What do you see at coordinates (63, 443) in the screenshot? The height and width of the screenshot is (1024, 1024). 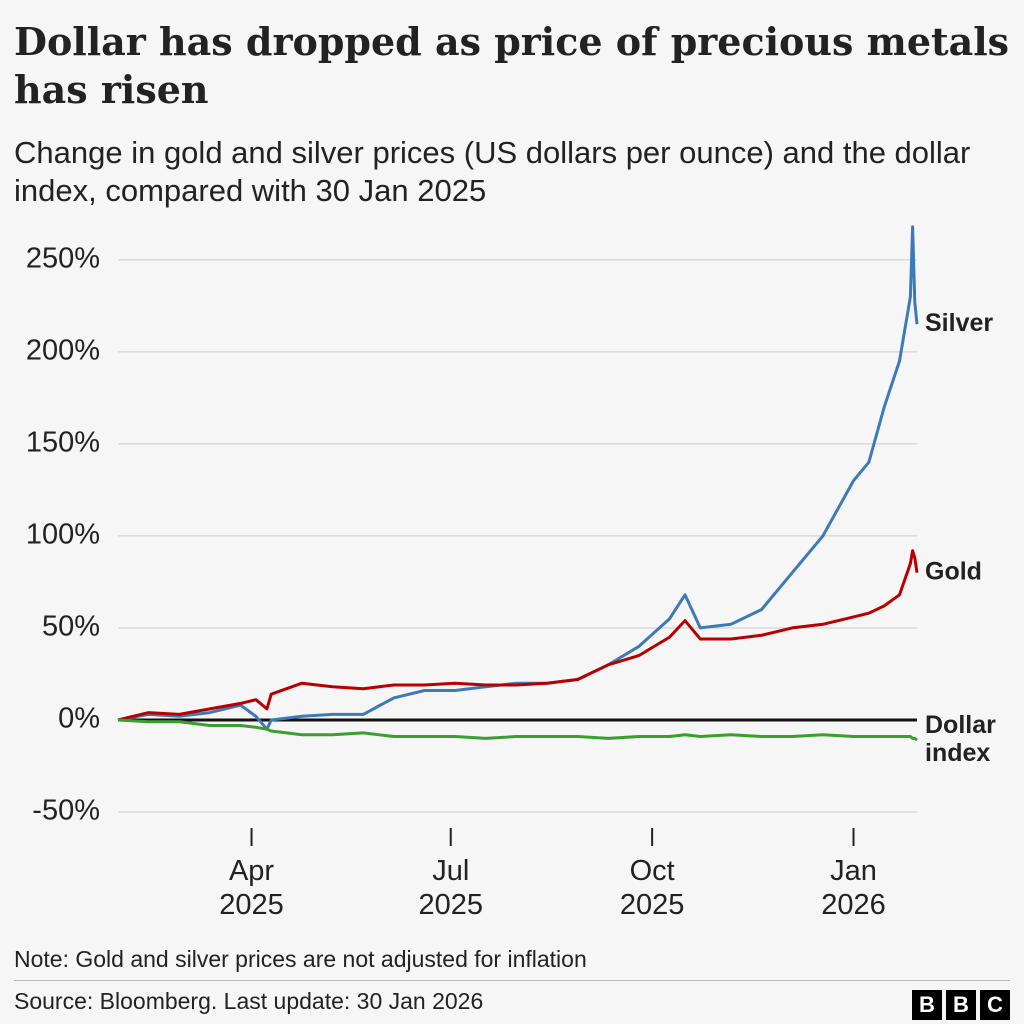 I see `y-tick-label: 150%` at bounding box center [63, 443].